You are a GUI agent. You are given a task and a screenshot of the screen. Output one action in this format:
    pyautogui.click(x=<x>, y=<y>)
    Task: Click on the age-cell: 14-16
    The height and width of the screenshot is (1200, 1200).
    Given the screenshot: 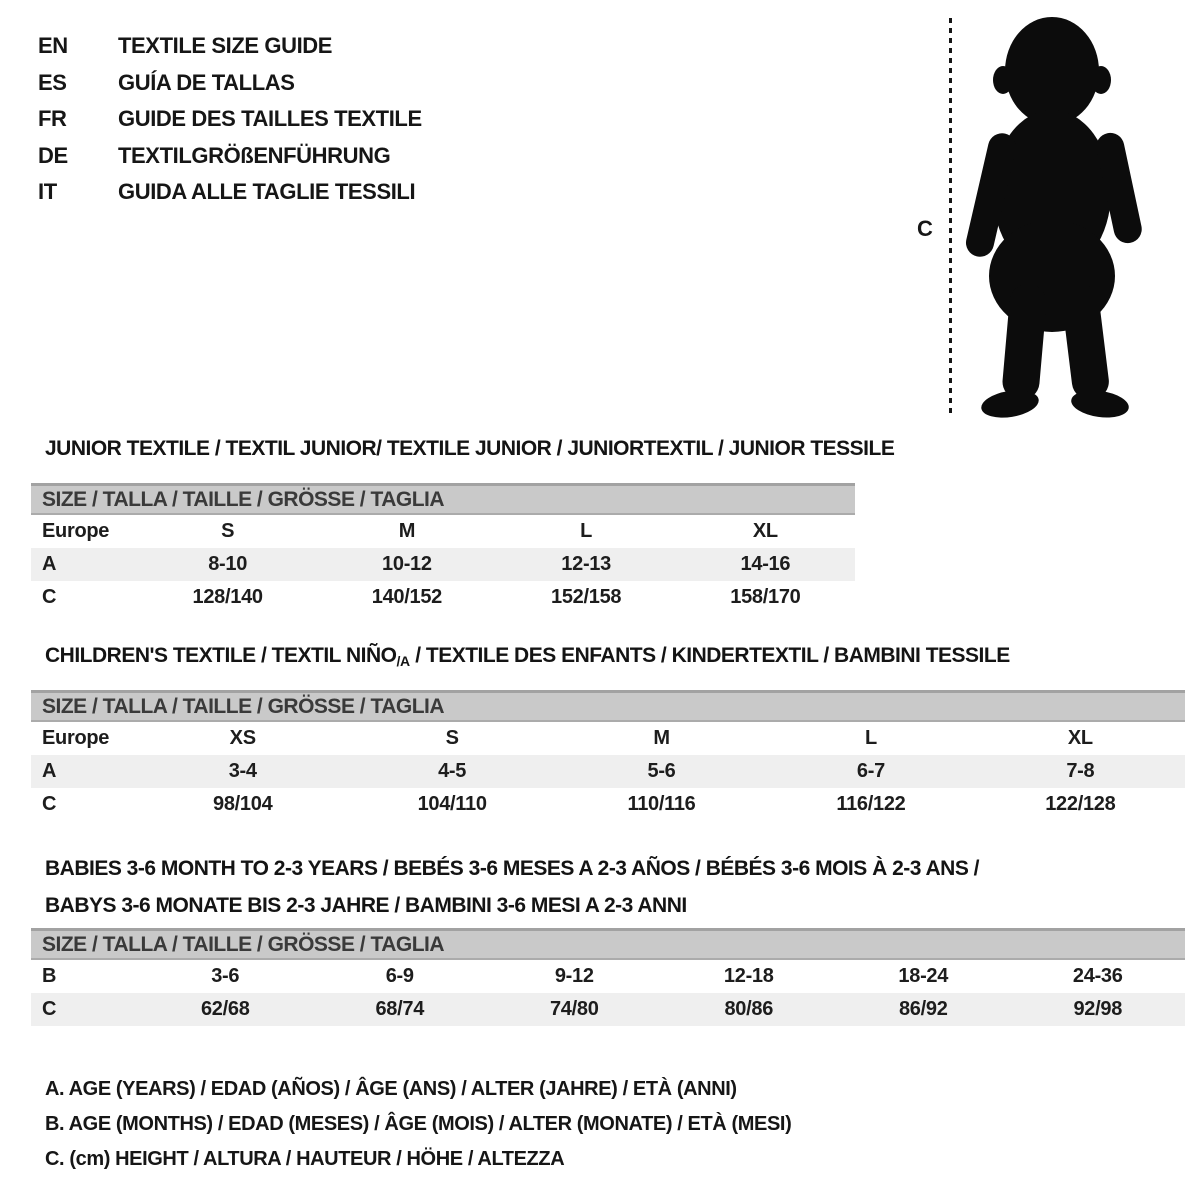 What is the action you would take?
    pyautogui.click(x=765, y=564)
    